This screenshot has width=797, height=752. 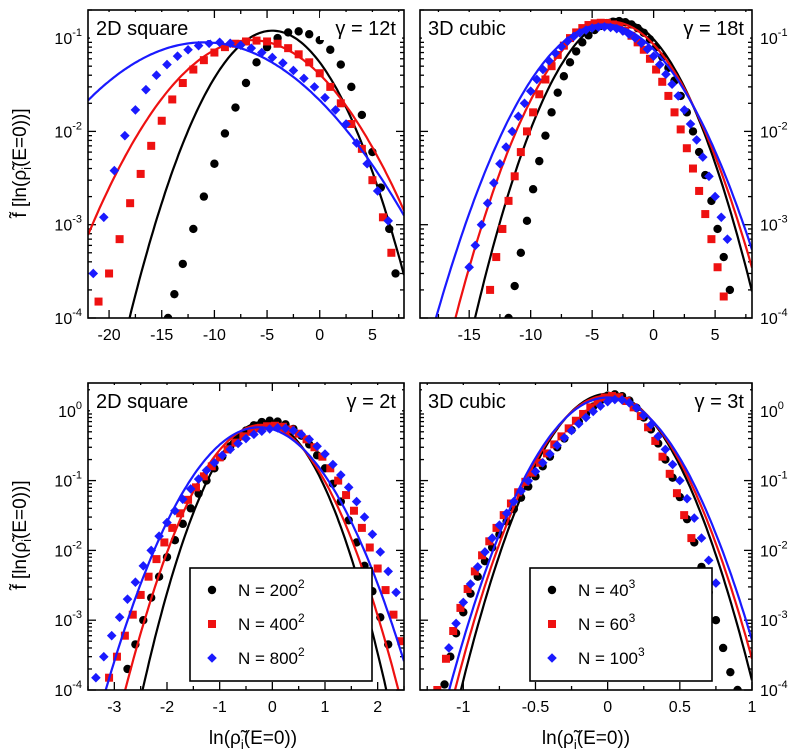 I want to click on legend-entry: N = 603, so click(x=607, y=622).